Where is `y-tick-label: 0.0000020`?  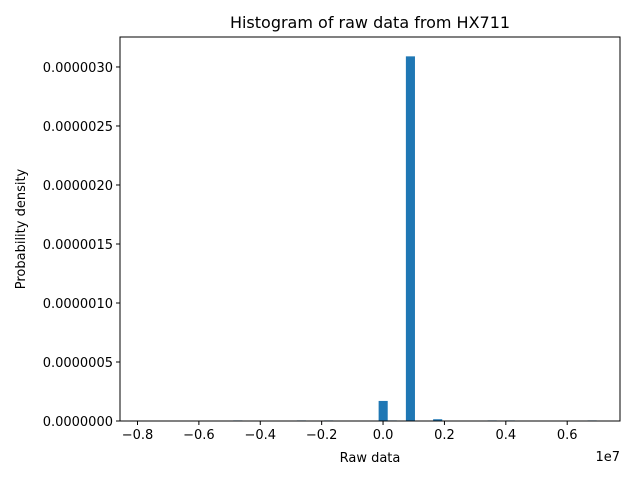 y-tick-label: 0.0000020 is located at coordinates (78, 186).